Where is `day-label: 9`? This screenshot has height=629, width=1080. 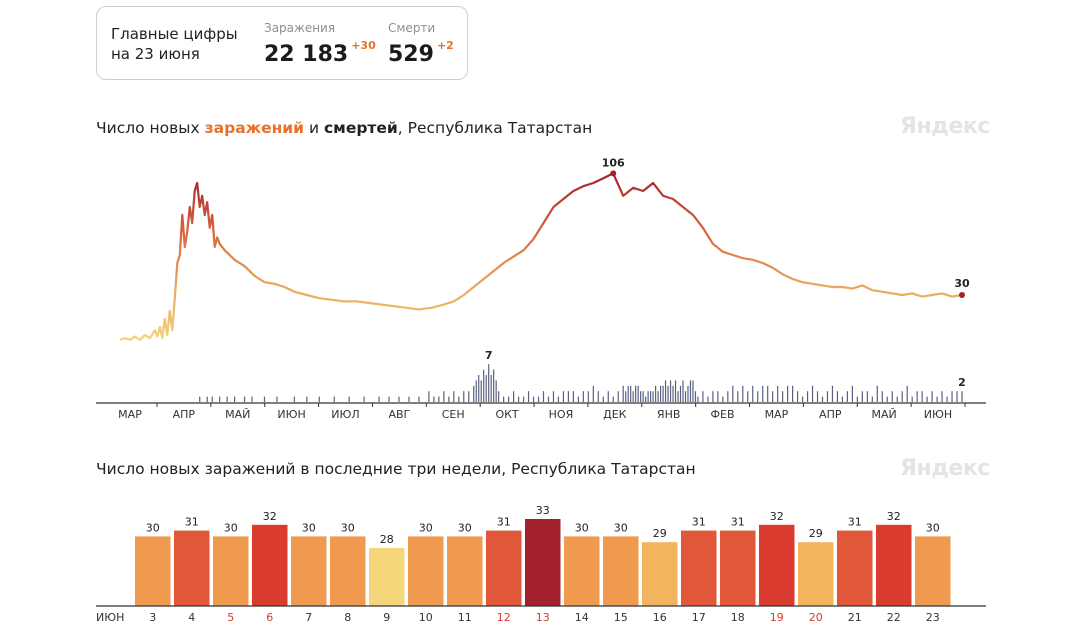 day-label: 9 is located at coordinates (386, 617).